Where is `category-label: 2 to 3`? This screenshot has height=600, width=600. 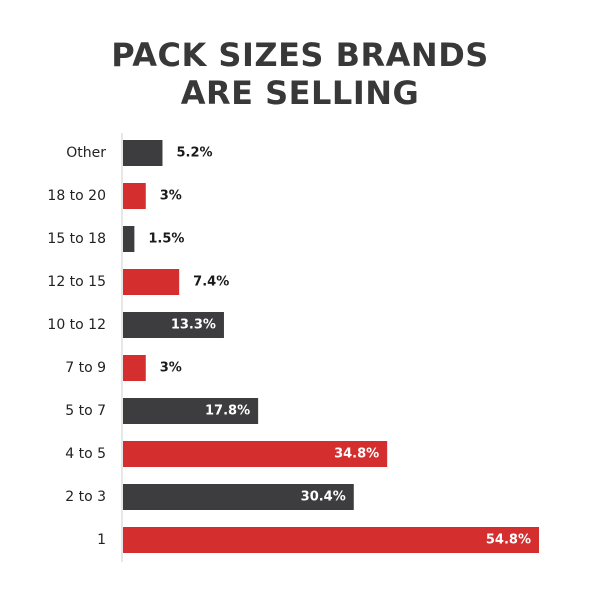
category-label: 2 to 3 is located at coordinates (85, 497).